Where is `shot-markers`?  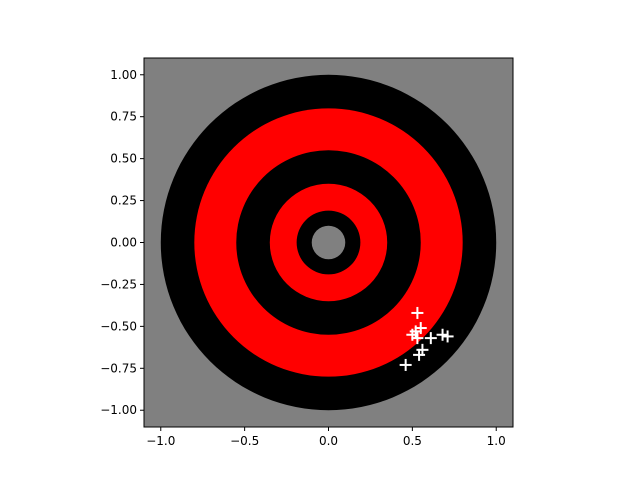
shot-markers is located at coordinates (426, 338).